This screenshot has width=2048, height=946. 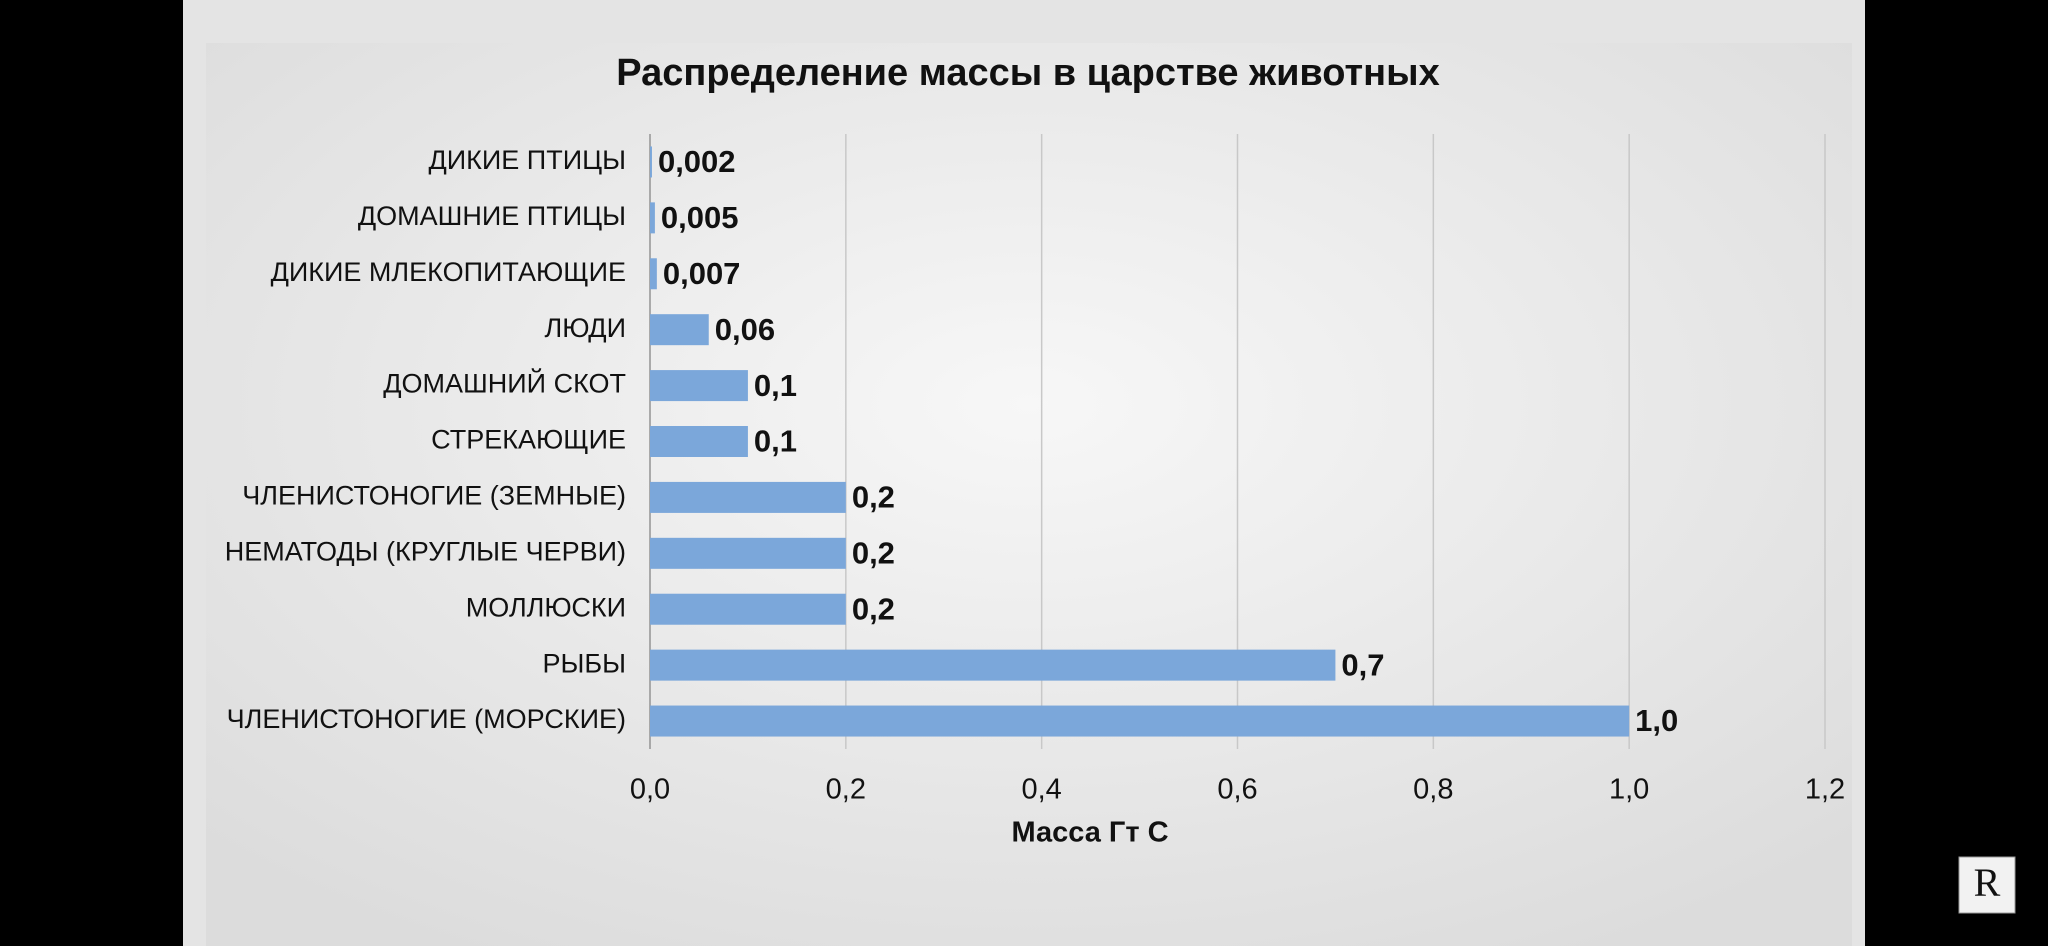 What do you see at coordinates (584, 663) in the screenshot?
I see `y-tick-label: РЫБЫ` at bounding box center [584, 663].